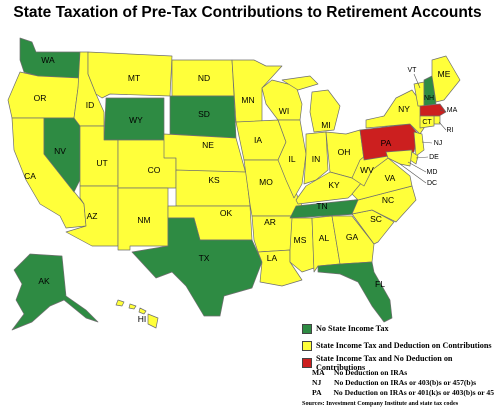 The height and width of the screenshot is (407, 495). What do you see at coordinates (413, 173) in the screenshot?
I see `leader-dc` at bounding box center [413, 173].